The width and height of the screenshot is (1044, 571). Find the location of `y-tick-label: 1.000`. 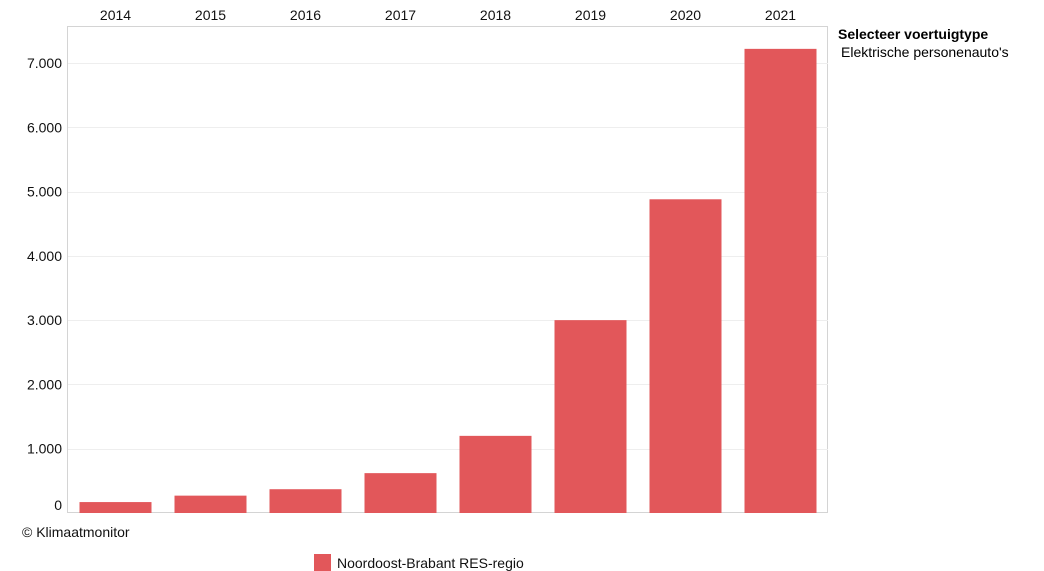

y-tick-label: 1.000 is located at coordinates (44, 449).